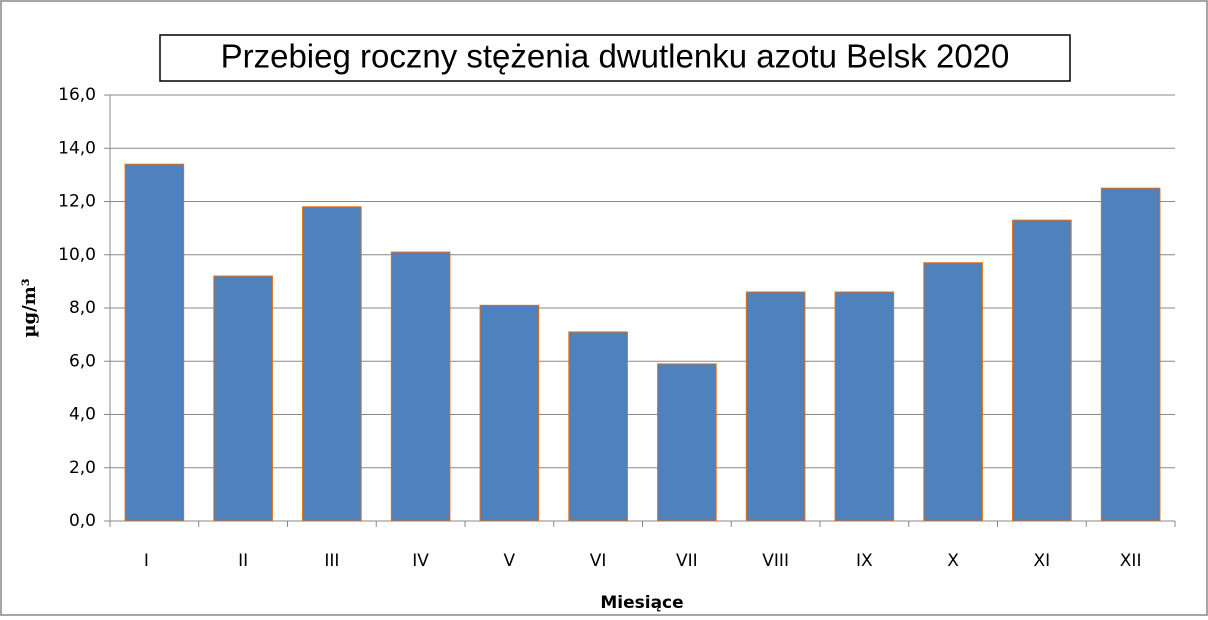  Describe the element at coordinates (641, 603) in the screenshot. I see `x-axis-label: Miesiące` at that location.